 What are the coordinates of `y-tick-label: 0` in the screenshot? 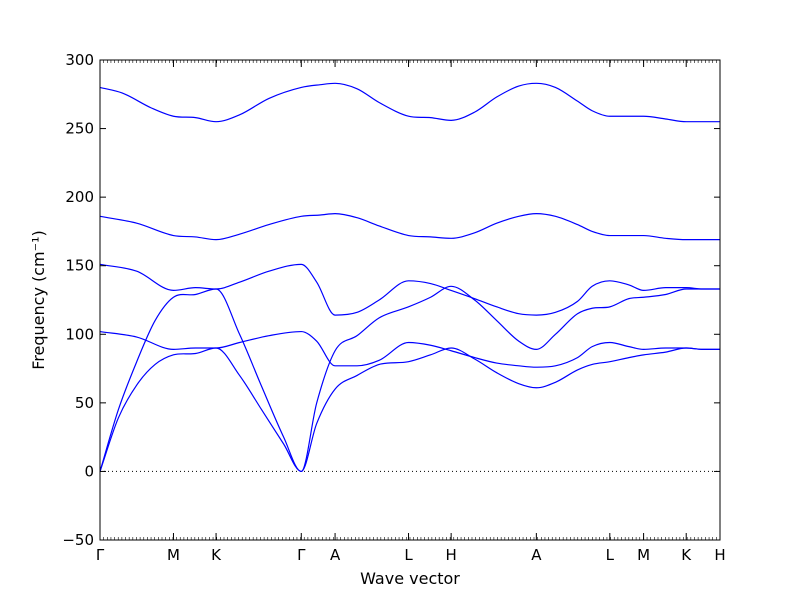 It's located at (89, 471).